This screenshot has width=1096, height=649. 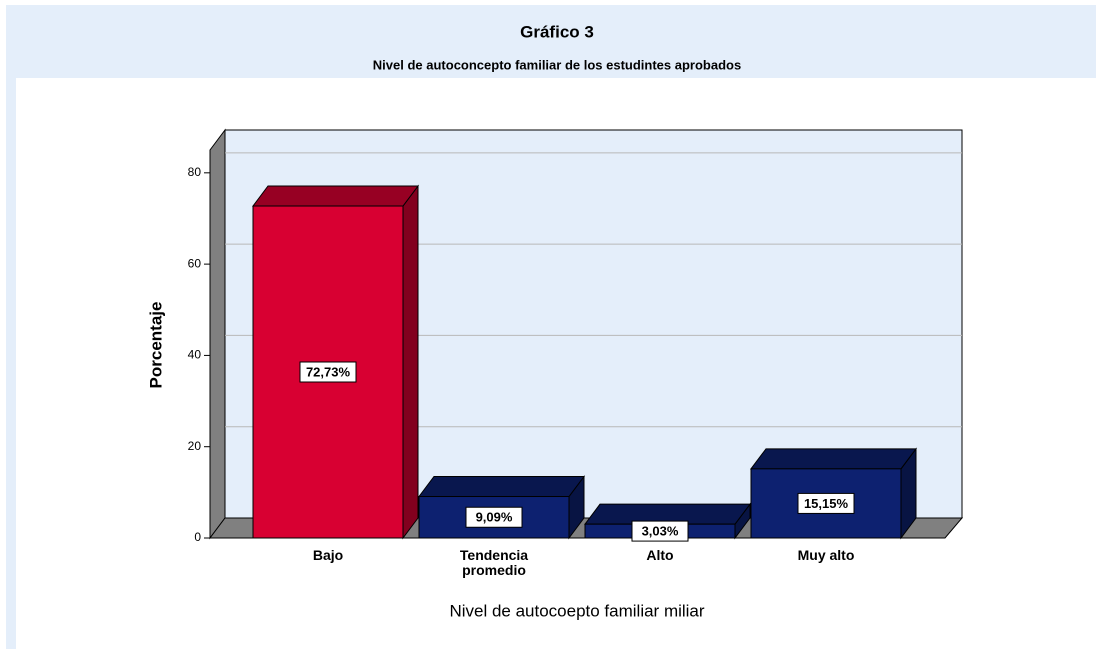 What do you see at coordinates (826, 555) in the screenshot?
I see `x-tick-label: Muy alto` at bounding box center [826, 555].